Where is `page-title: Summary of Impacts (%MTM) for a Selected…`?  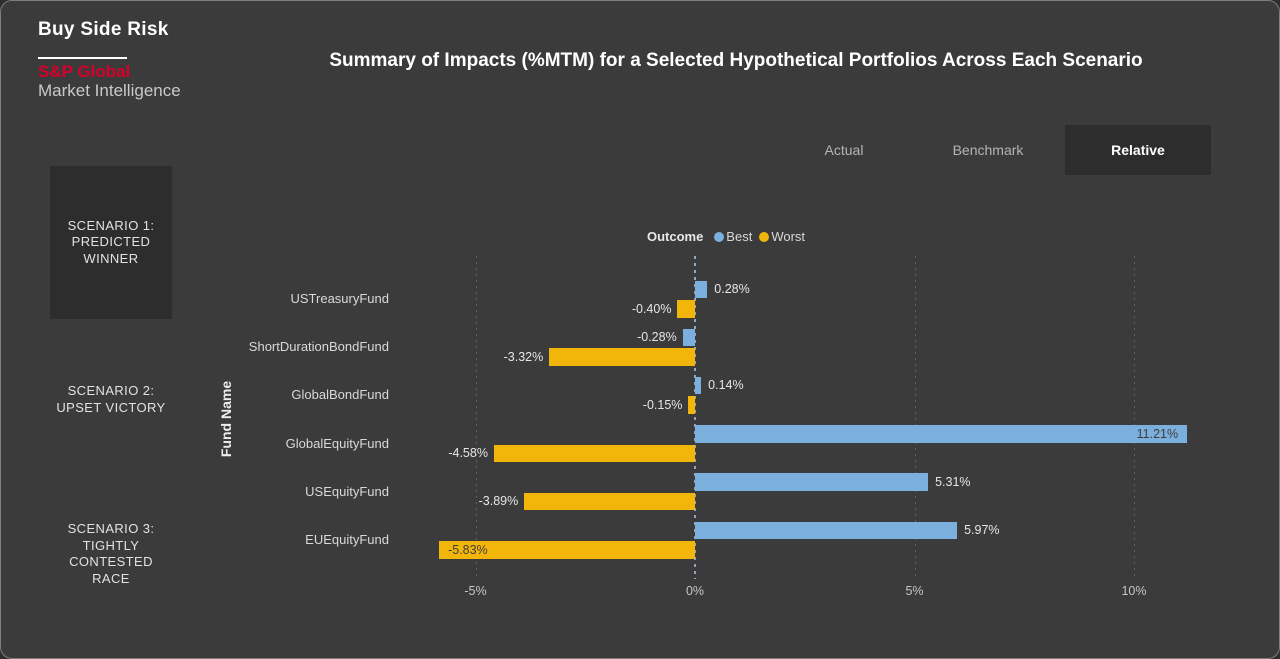 page-title: Summary of Impacts (%MTM) for a Selected… is located at coordinates (736, 60).